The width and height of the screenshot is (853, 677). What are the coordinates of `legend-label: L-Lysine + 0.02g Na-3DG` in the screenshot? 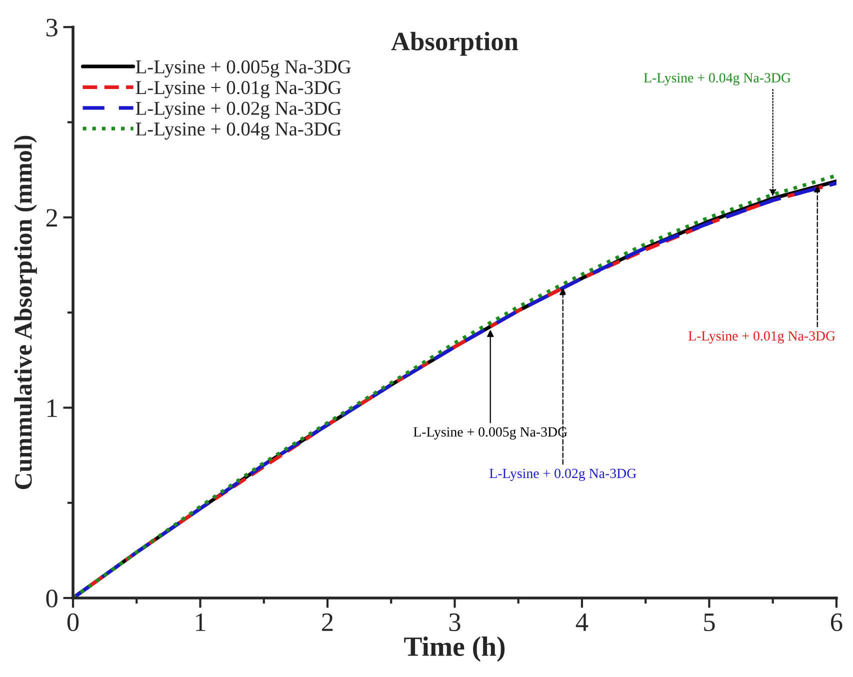 It's located at (239, 110).